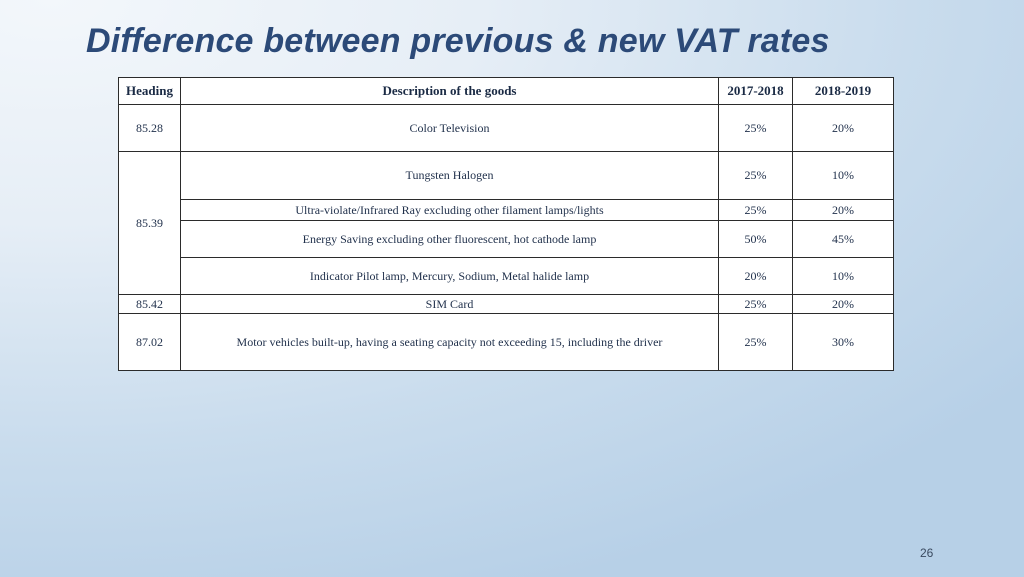  I want to click on heading-cell: 87.02, so click(149, 342).